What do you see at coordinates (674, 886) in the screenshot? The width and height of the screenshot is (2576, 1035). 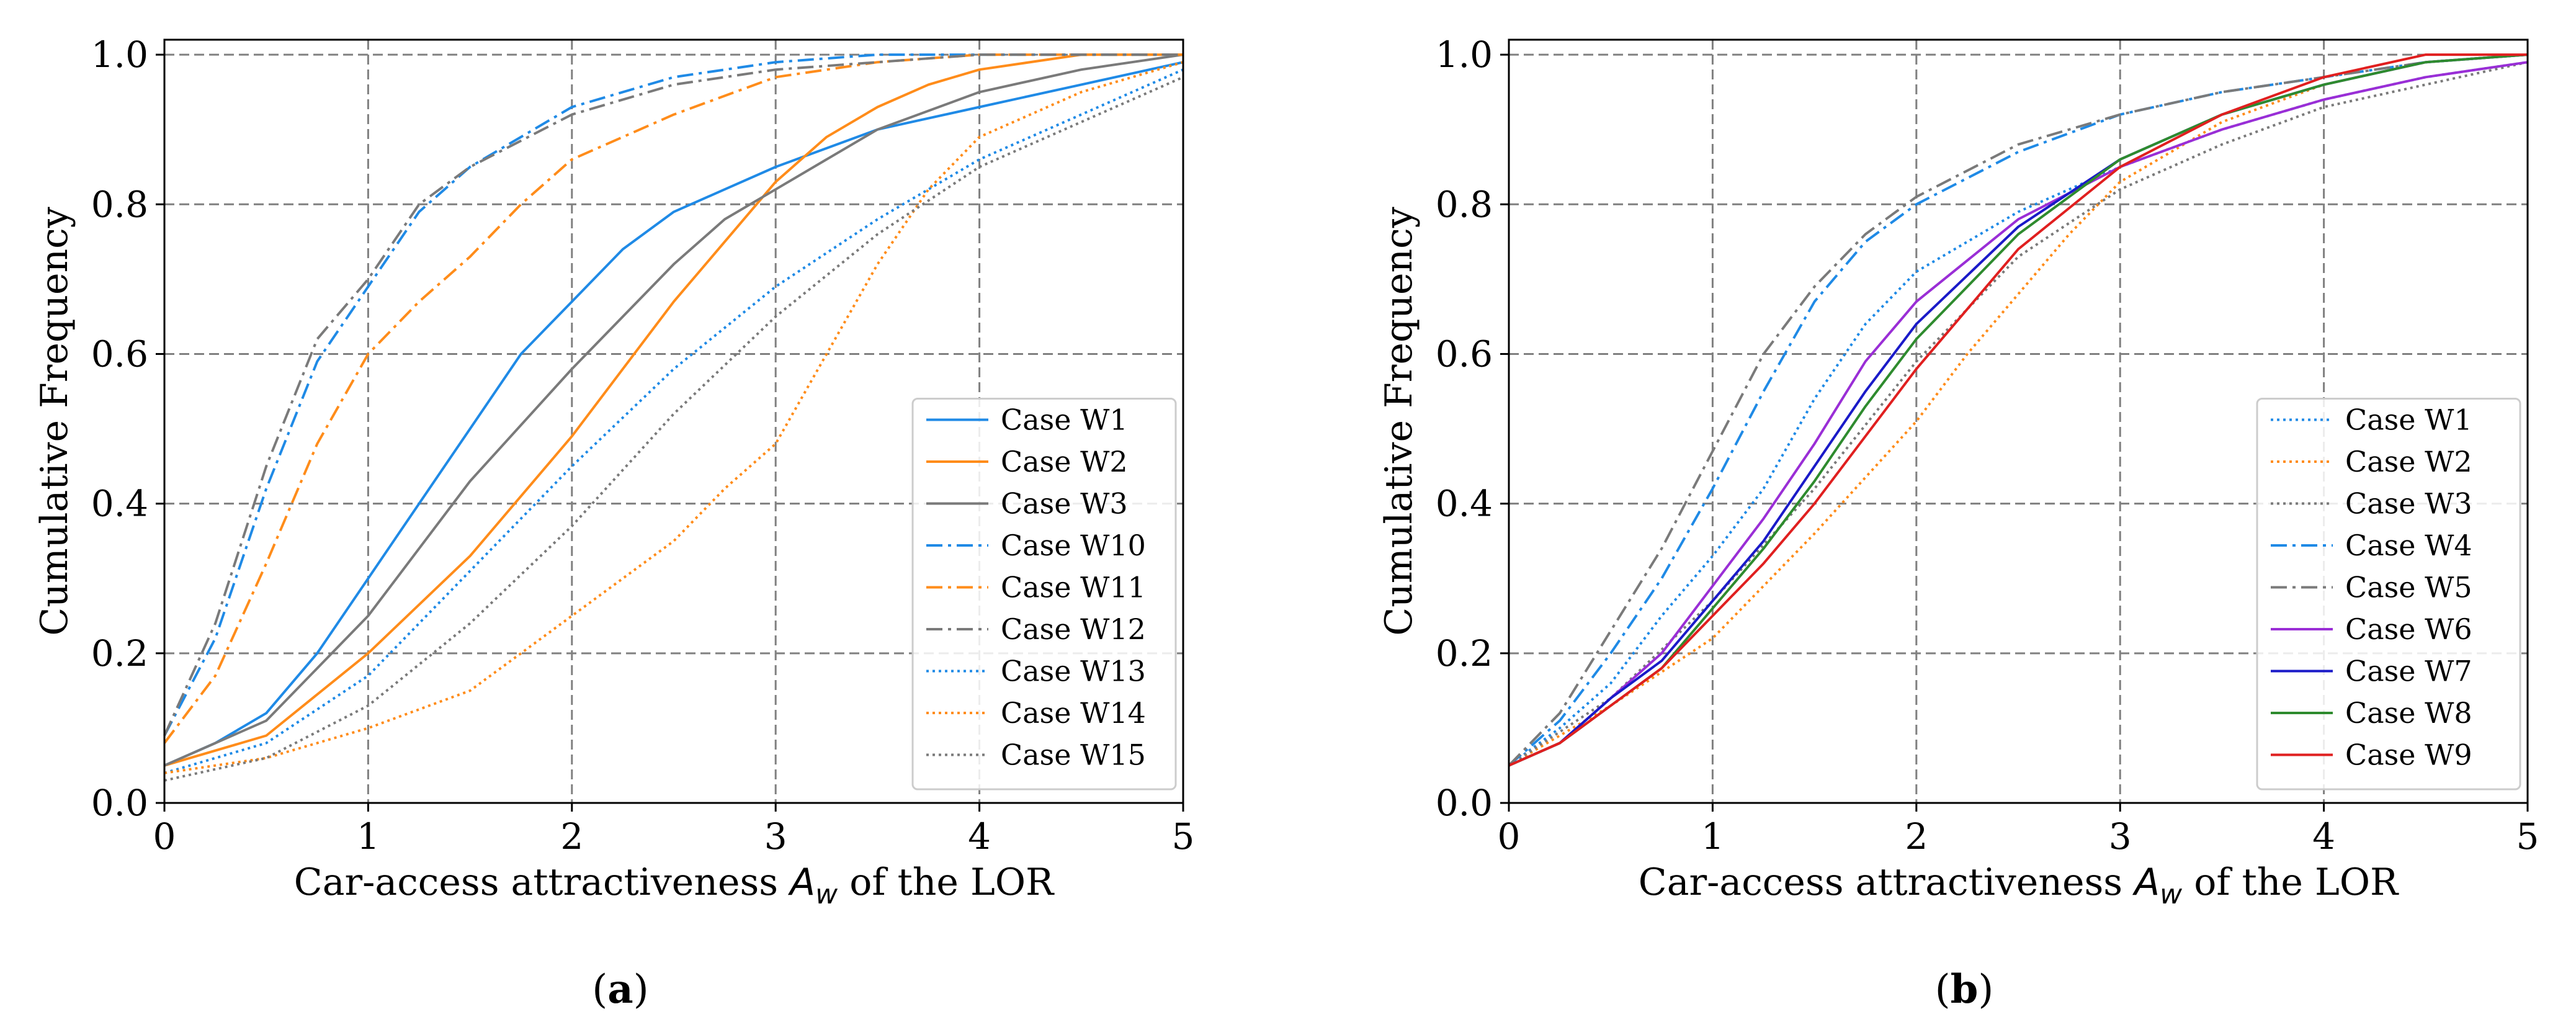 I see `x-axis-title-a: Car-access attractiveness Aw of the LOR` at bounding box center [674, 886].